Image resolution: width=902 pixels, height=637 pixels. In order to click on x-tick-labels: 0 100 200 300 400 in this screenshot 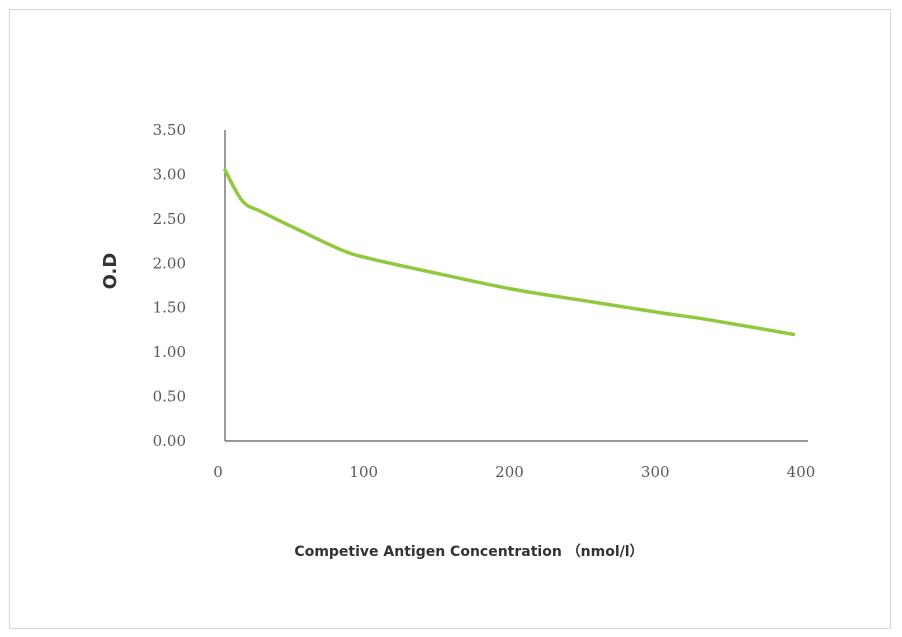, I will do `click(514, 472)`.